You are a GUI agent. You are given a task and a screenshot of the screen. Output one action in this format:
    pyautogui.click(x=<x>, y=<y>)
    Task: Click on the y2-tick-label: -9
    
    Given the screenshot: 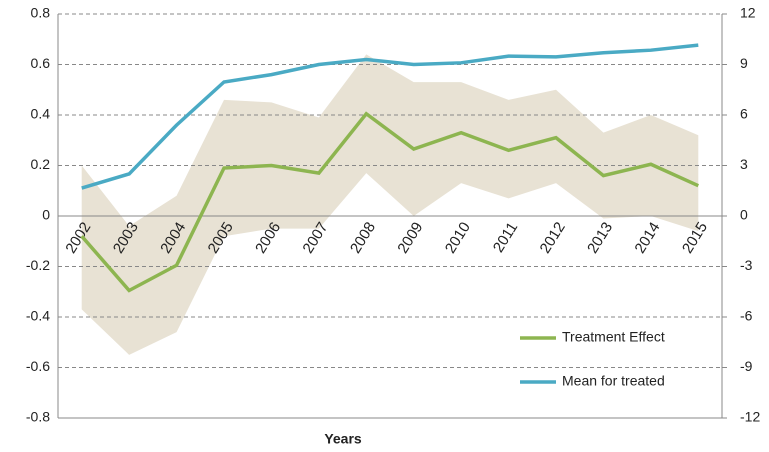 What is the action you would take?
    pyautogui.click(x=746, y=366)
    